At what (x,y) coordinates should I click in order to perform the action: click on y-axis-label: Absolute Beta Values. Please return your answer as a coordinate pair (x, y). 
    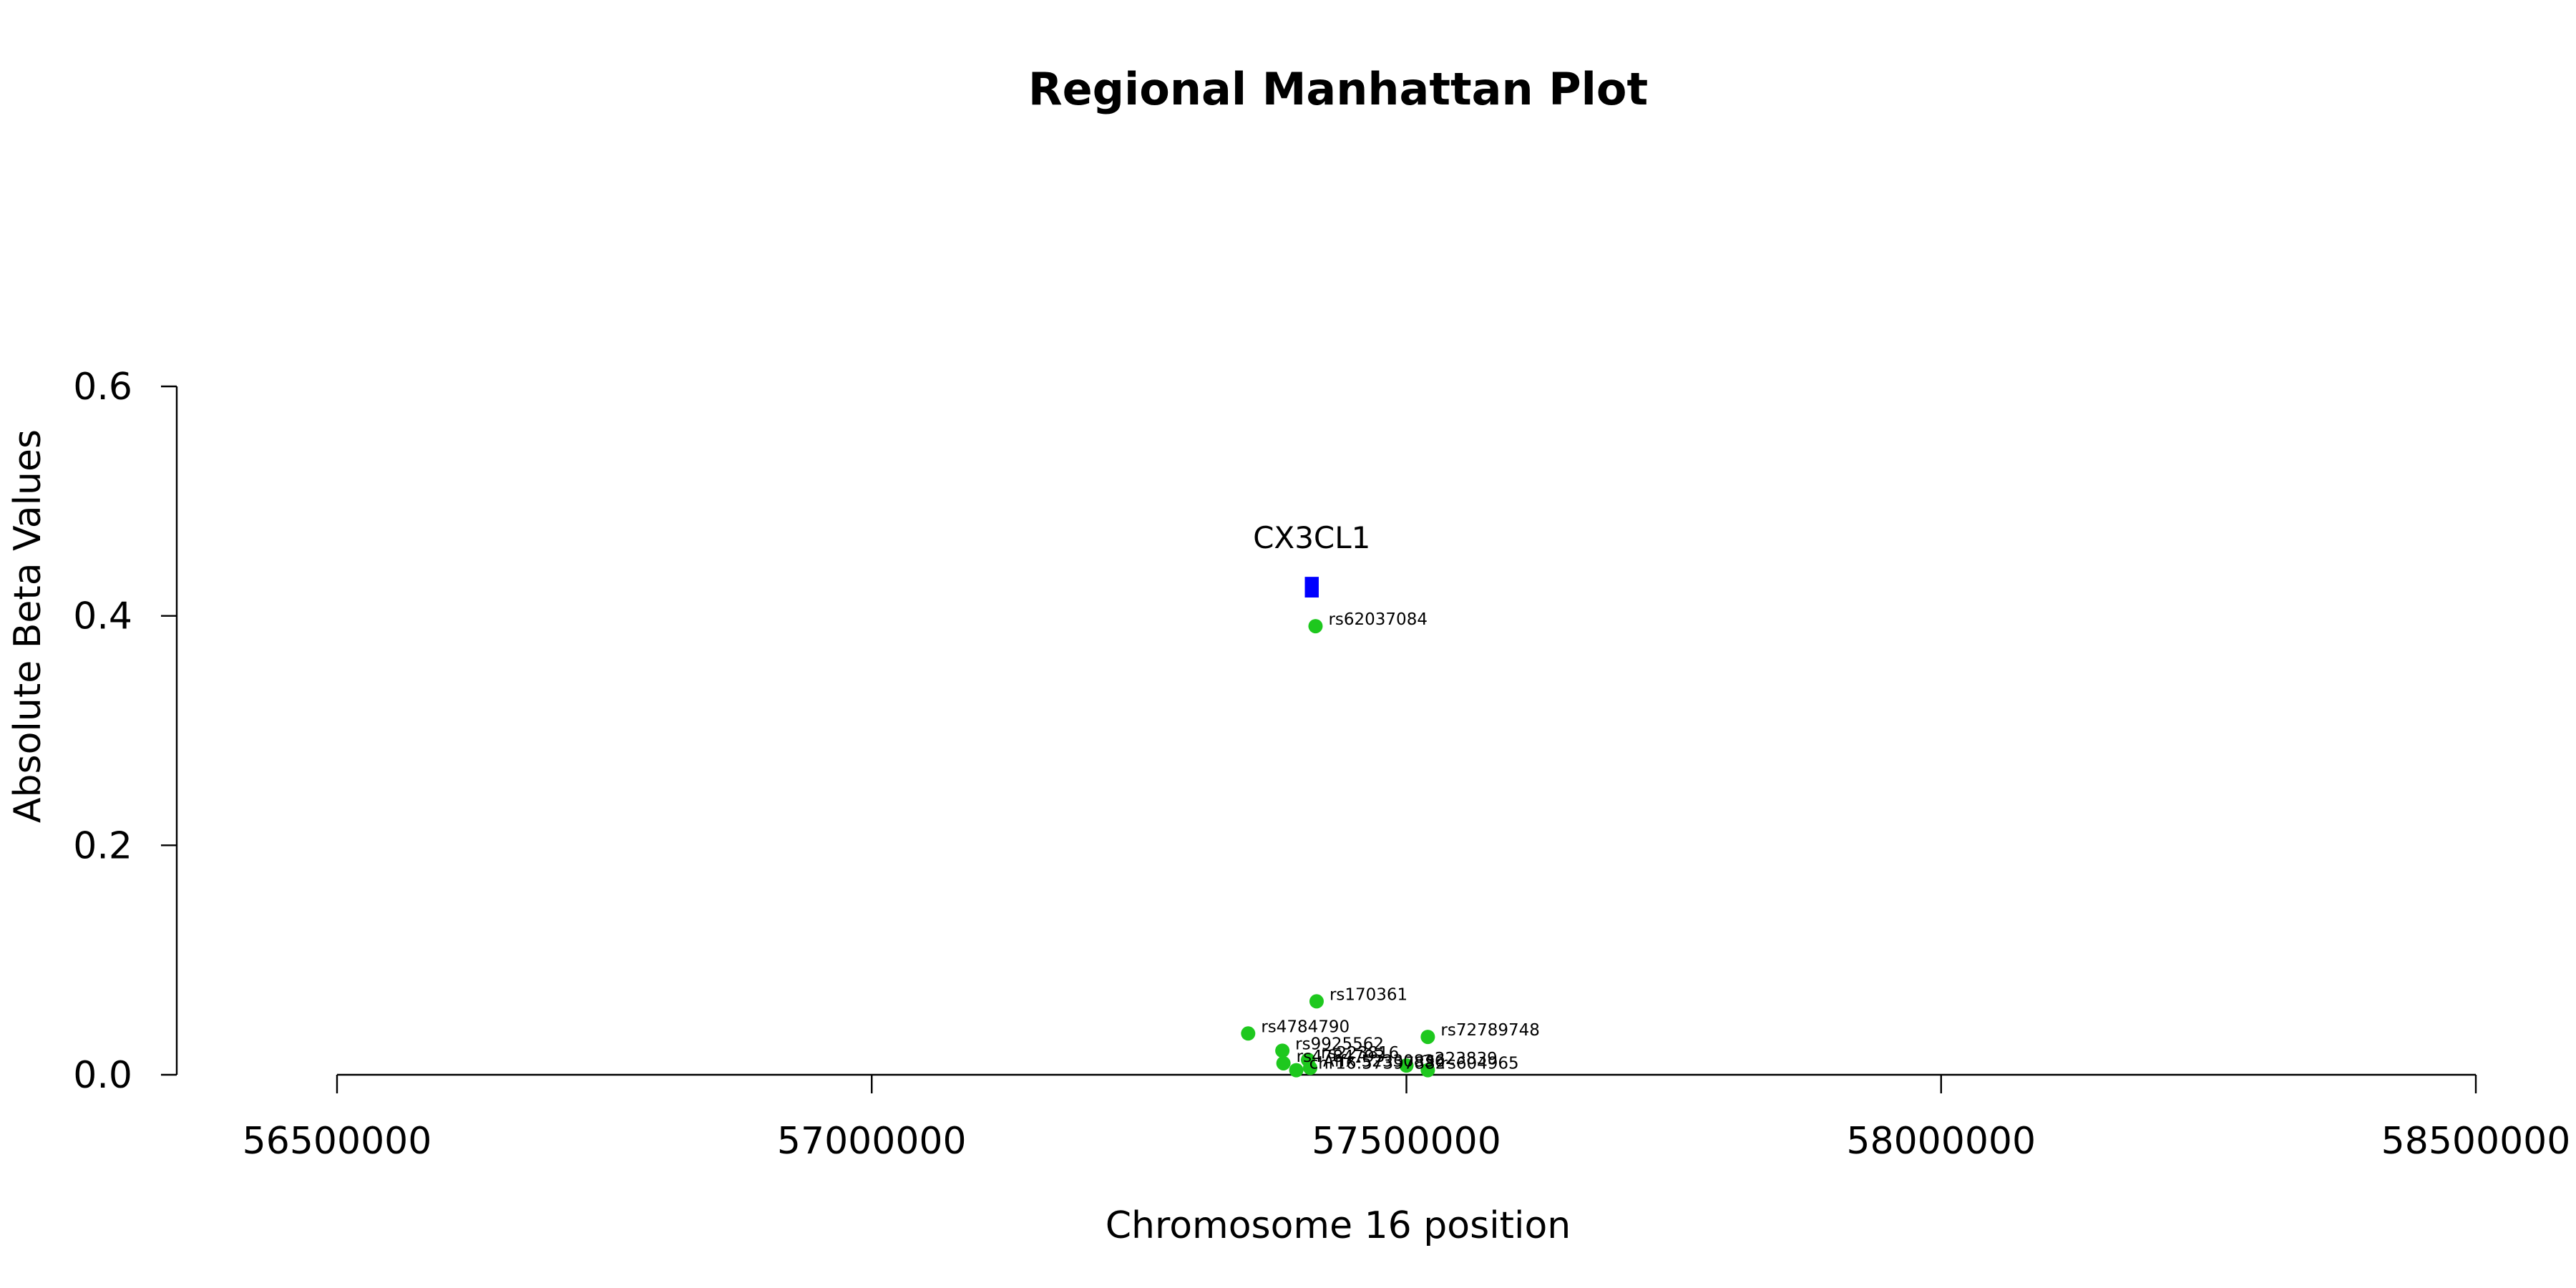
    Looking at the image, I should click on (27, 626).